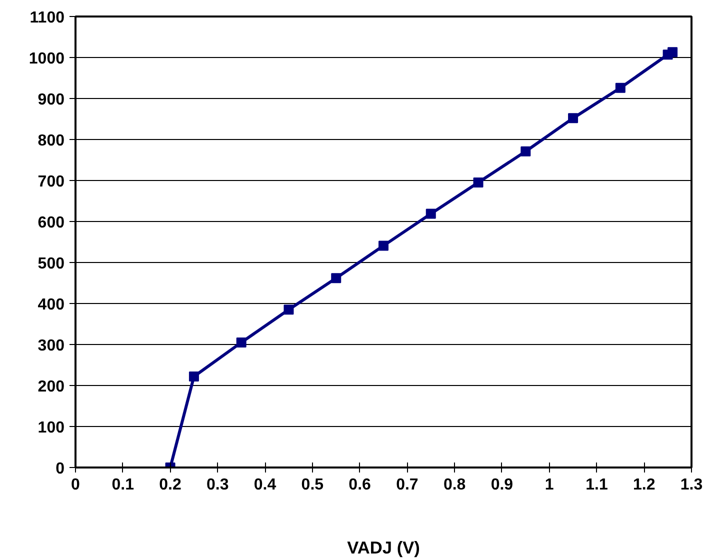  I want to click on x-tick-label: 0.1, so click(123, 485).